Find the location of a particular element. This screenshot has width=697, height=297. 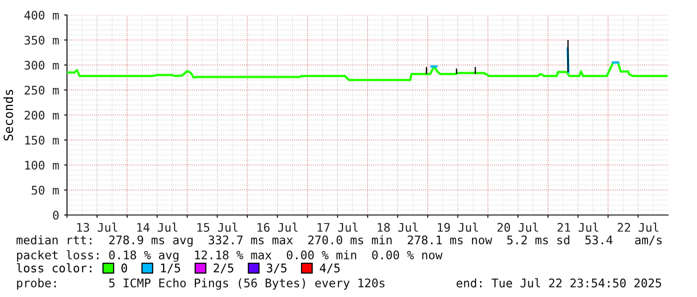

y-tick-label: 0 is located at coordinates (56, 215).